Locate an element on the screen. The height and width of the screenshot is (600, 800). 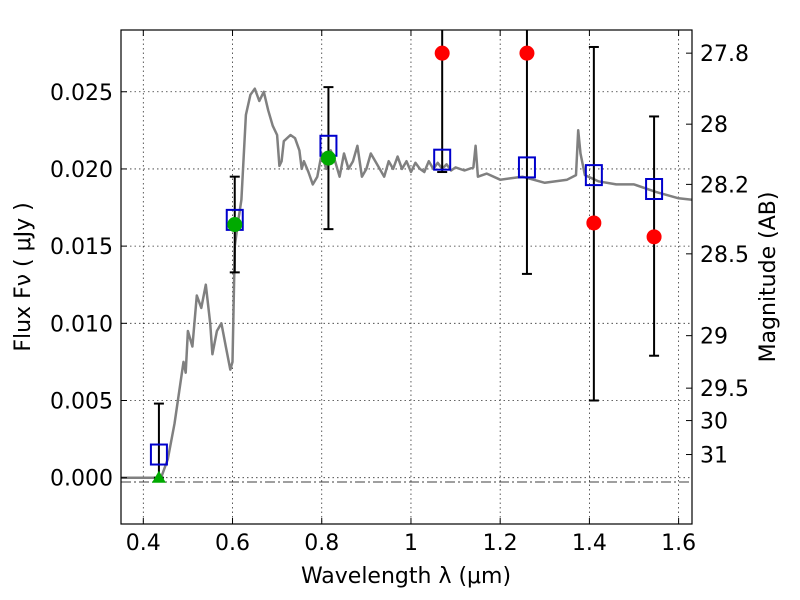
x-tick-label: 1.2 is located at coordinates (500, 543).